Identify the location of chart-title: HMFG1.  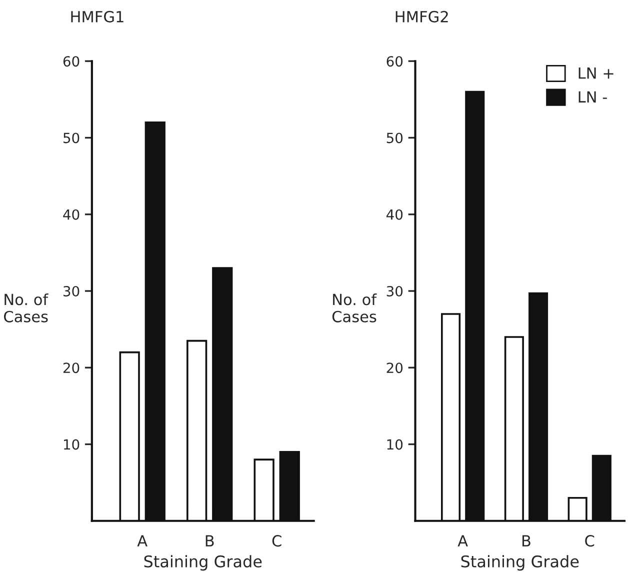
(97, 16).